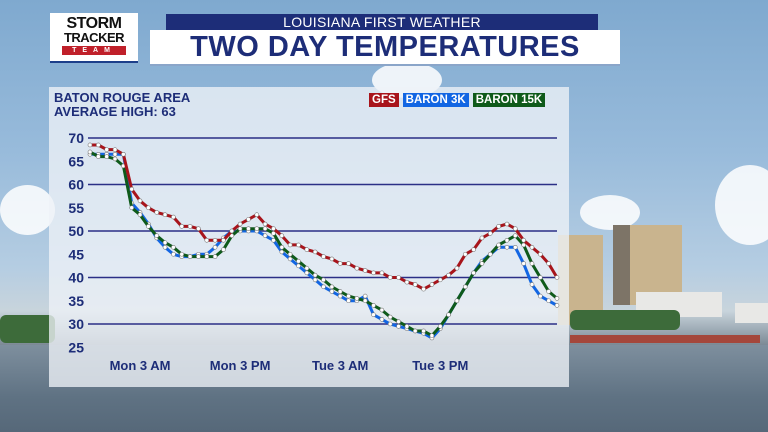  Describe the element at coordinates (665, 339) in the screenshot. I see `barge` at that location.